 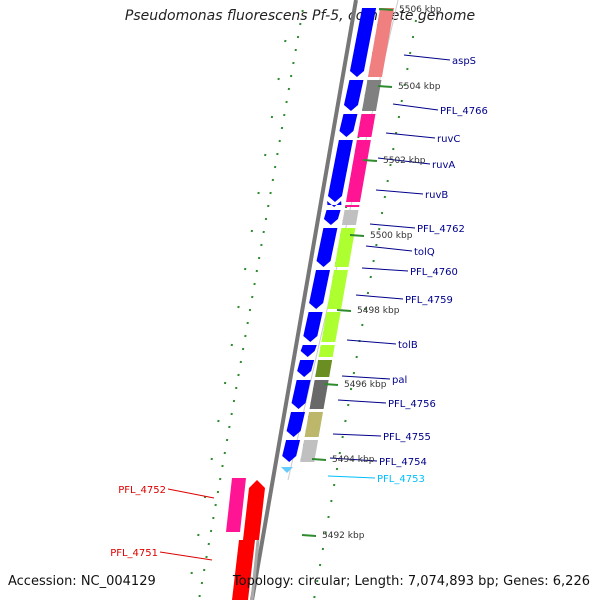 I want to click on gene-label: aspS, so click(x=464, y=61).